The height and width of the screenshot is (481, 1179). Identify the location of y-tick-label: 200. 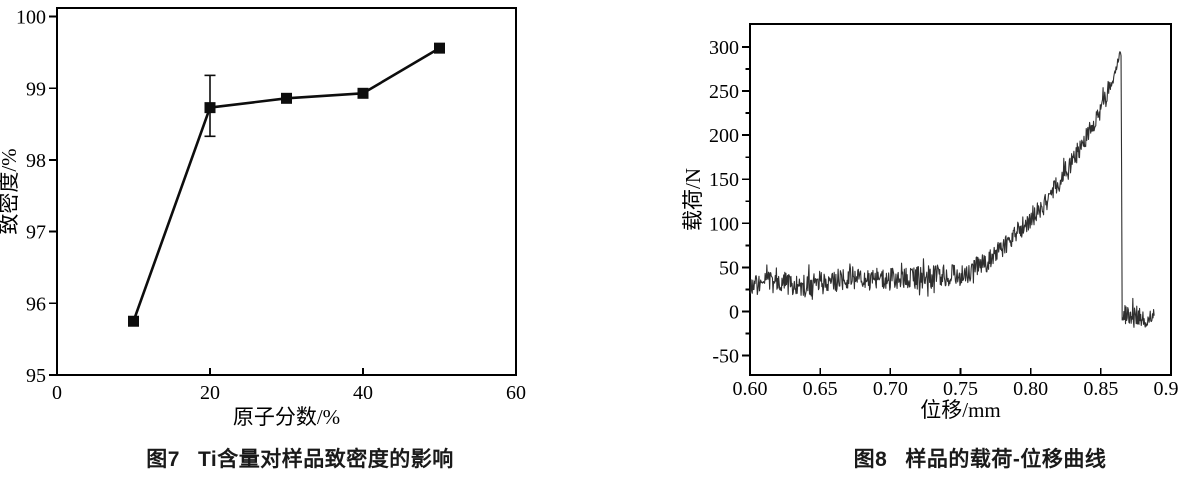
(724, 136).